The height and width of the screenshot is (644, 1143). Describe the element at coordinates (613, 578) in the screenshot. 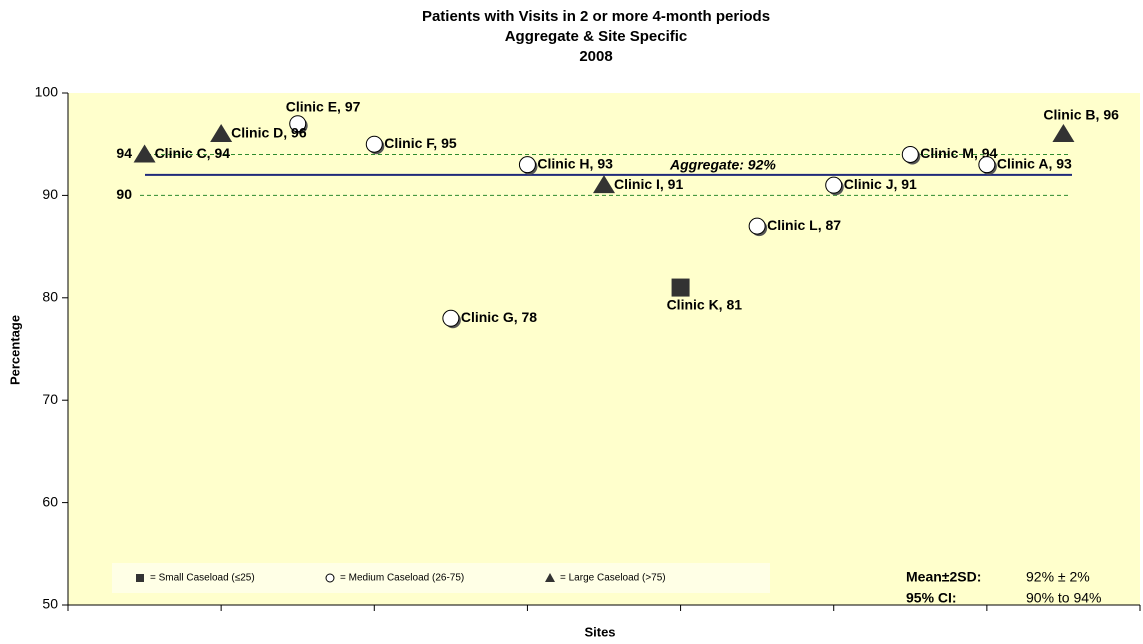

I see `legend-label: = Large Caseload (>75)` at that location.